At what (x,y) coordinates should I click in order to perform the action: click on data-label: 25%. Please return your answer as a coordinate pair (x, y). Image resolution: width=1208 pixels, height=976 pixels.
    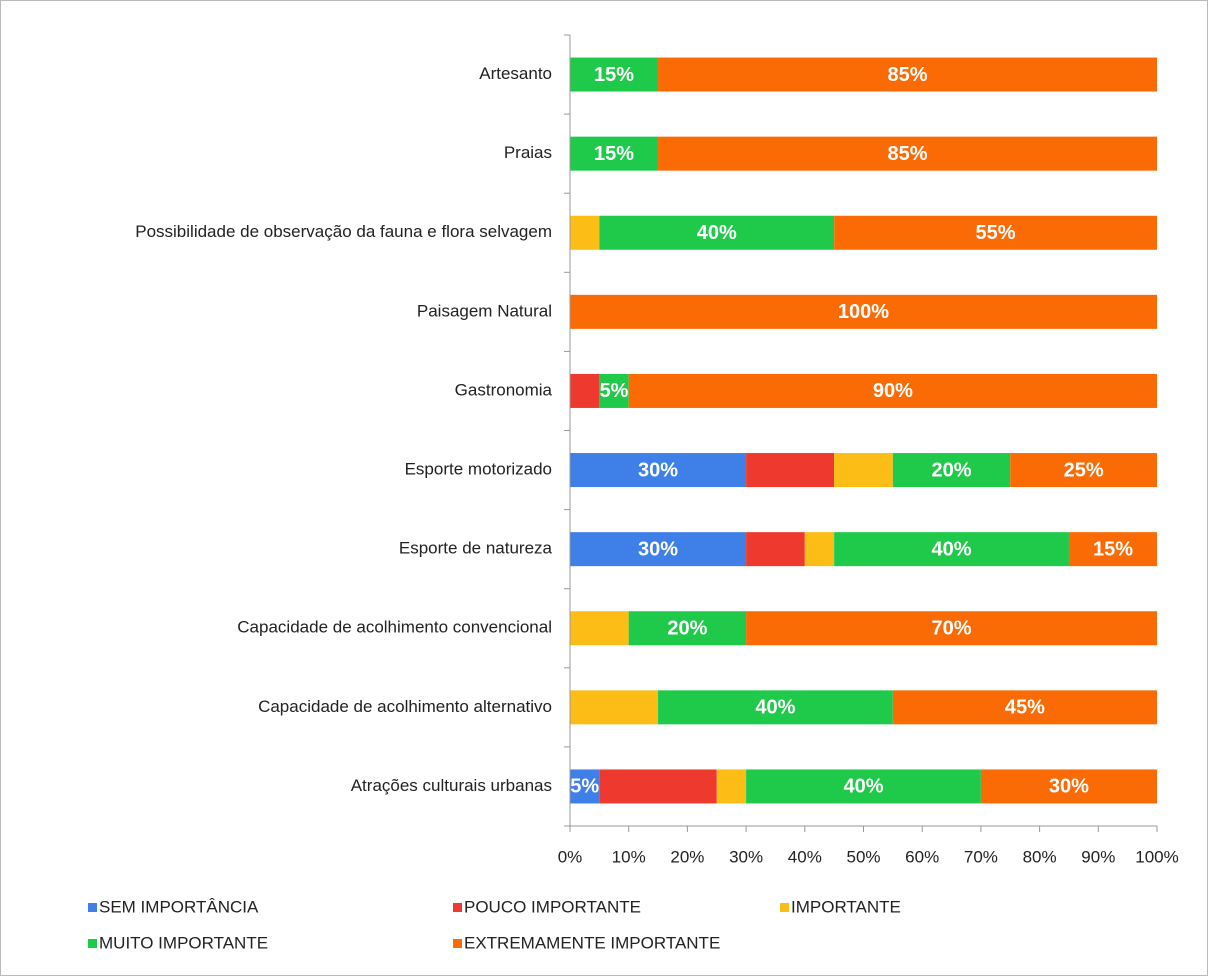
    Looking at the image, I should click on (1084, 470).